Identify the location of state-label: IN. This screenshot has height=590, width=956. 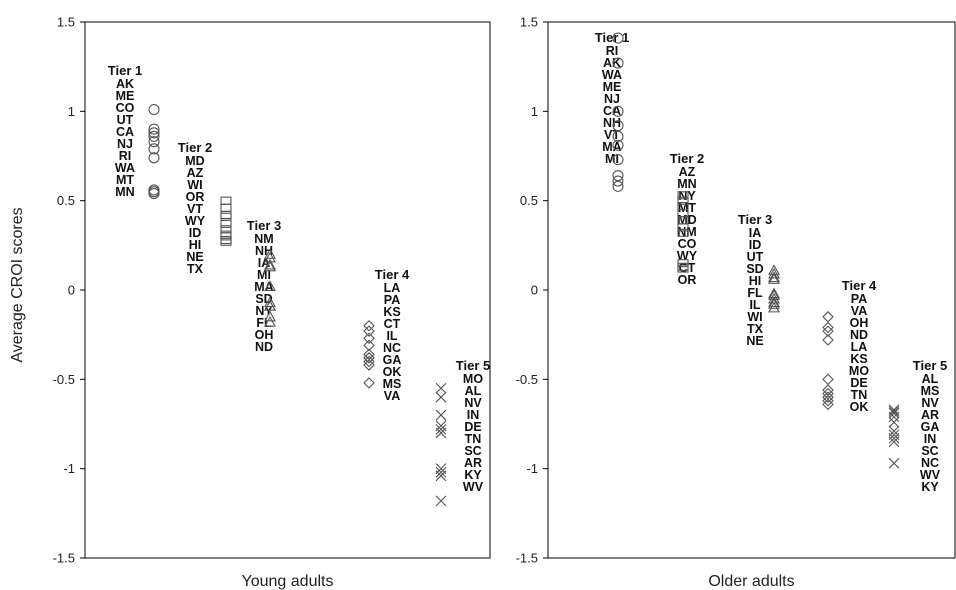
(930, 439).